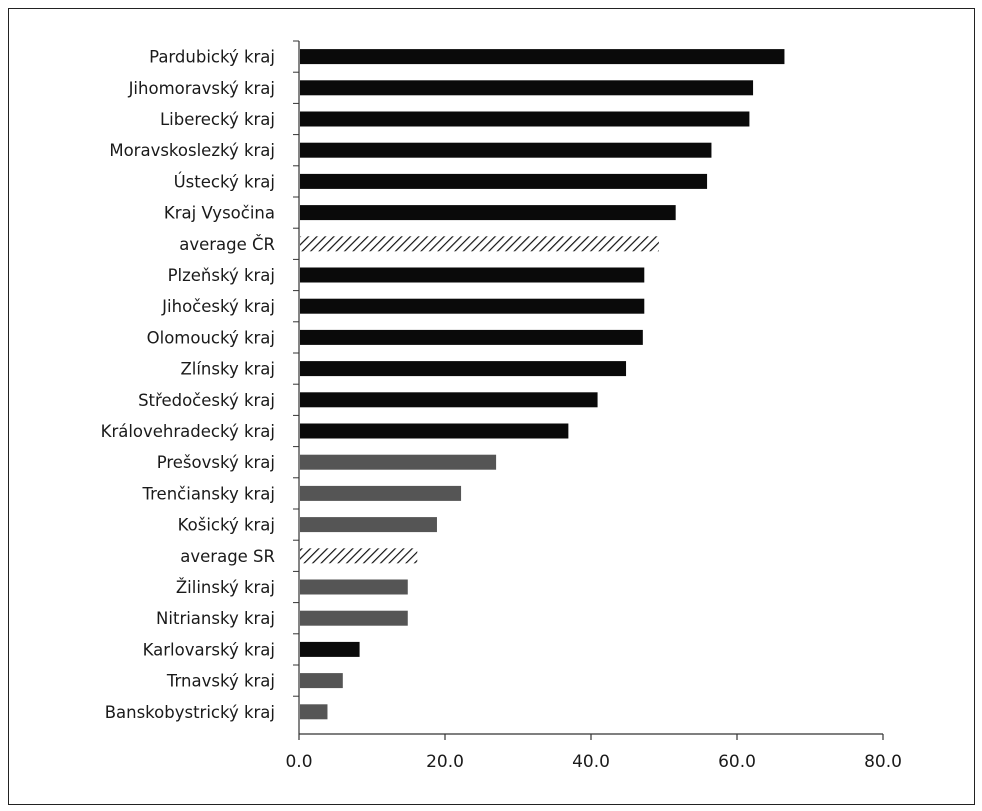 This screenshot has height=811, width=982. Describe the element at coordinates (227, 244) in the screenshot. I see `category-label: average ČR` at that location.